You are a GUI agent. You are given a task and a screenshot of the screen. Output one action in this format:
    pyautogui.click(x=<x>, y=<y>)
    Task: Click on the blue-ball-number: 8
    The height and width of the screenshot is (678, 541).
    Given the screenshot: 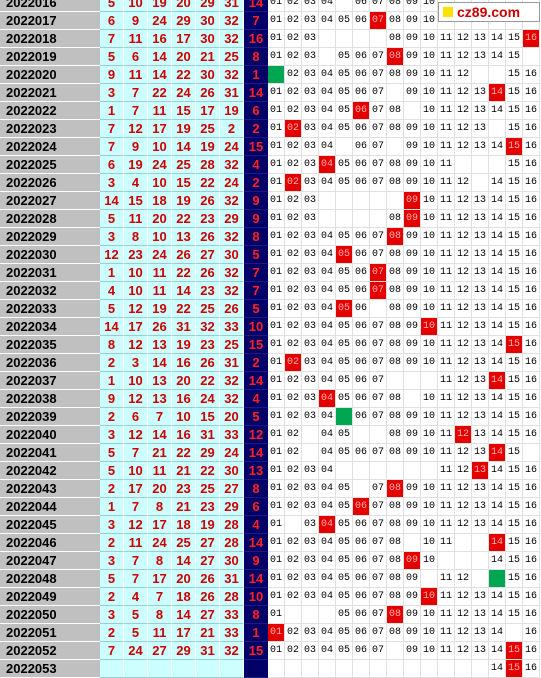 What is the action you would take?
    pyautogui.click(x=256, y=237)
    